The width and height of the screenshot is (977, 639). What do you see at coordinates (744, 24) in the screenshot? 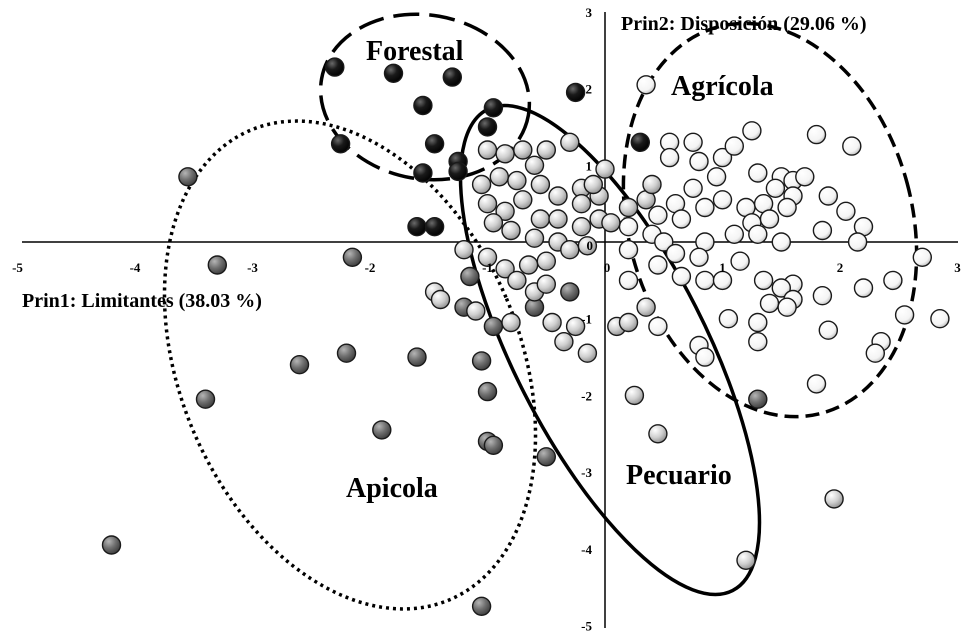
I see `y-axis-title: Prin2: Disposición (29.06 %)` at bounding box center [744, 24].